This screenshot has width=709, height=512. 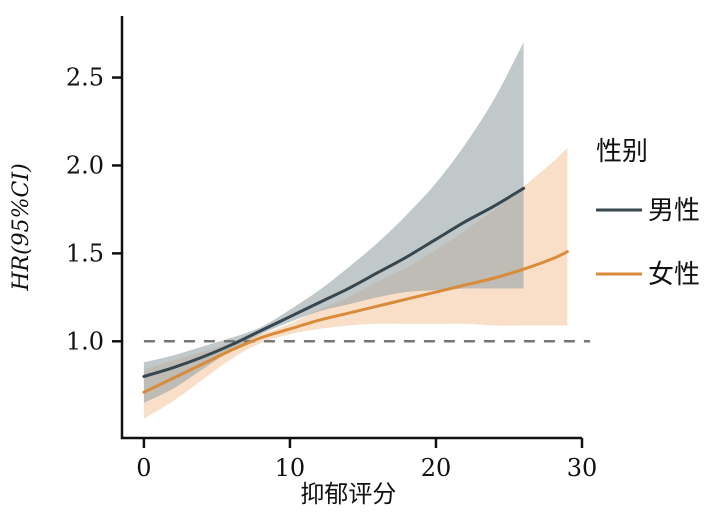 I want to click on y-tick-label: 1.5, so click(x=85, y=253).